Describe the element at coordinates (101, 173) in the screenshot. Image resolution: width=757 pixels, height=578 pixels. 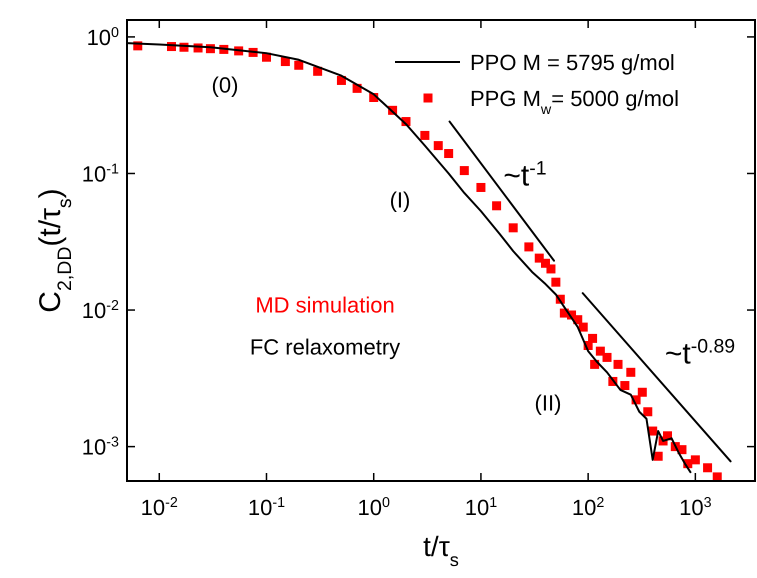
I see `y-tick-label: 10$^{-1}$` at that location.